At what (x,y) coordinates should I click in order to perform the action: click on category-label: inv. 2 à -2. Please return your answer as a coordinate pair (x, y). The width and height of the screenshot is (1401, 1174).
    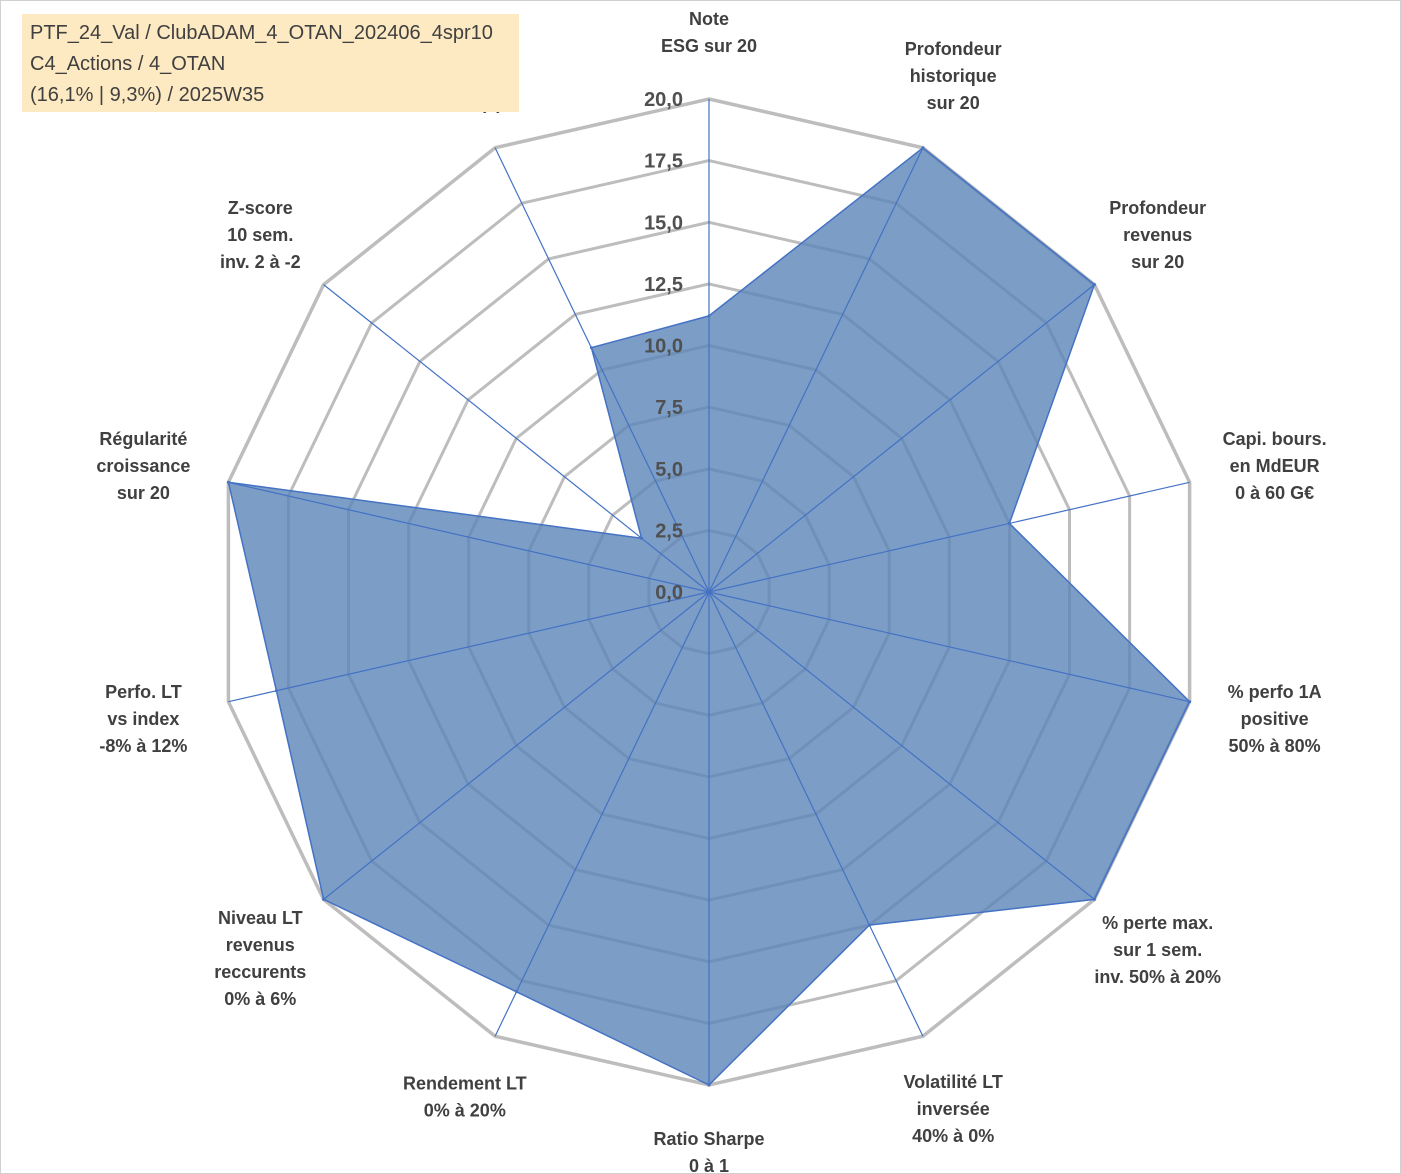
    Looking at the image, I should click on (260, 262).